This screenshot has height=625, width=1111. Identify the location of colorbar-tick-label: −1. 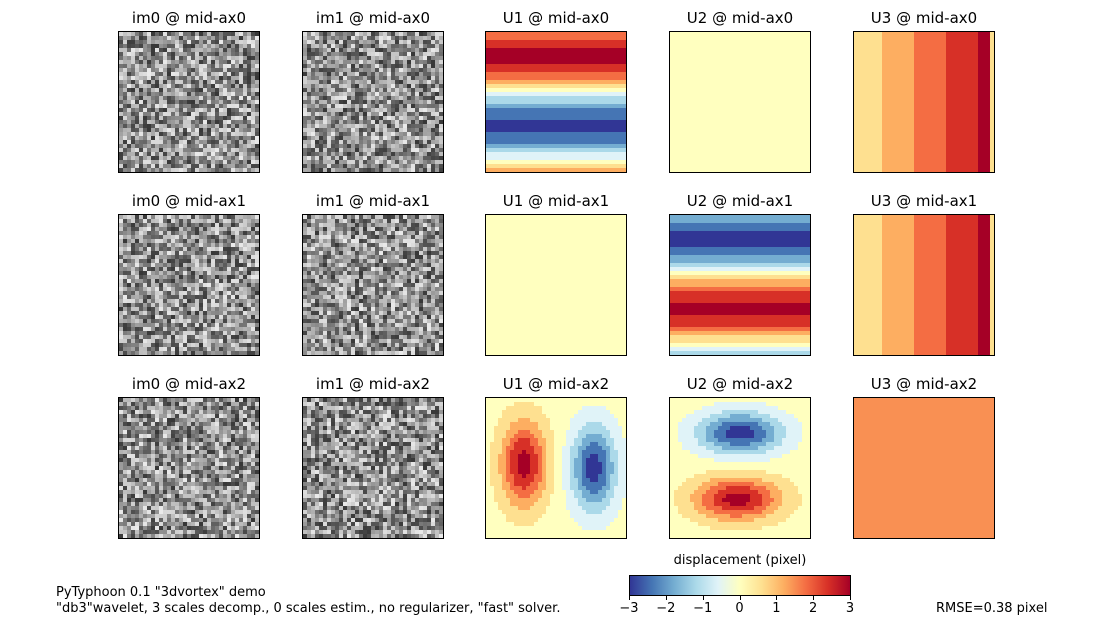
(703, 608).